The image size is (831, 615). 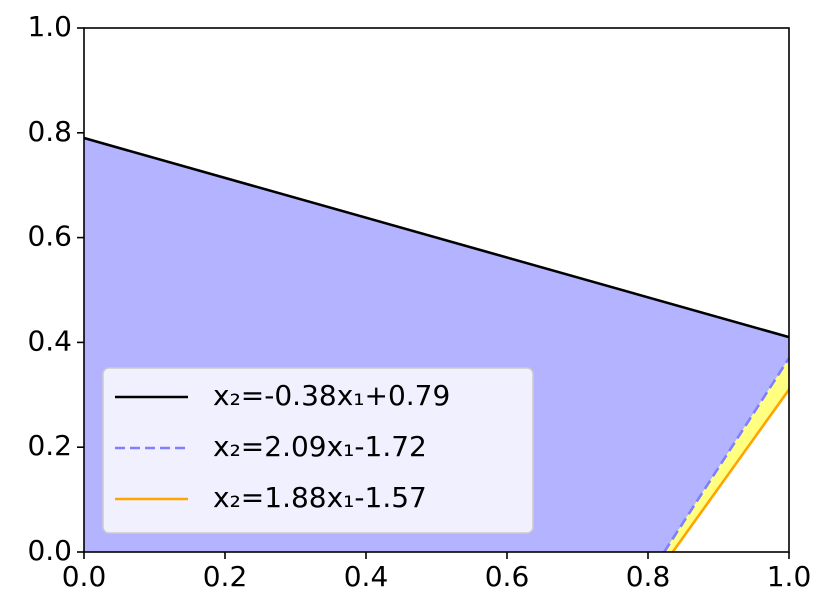 I want to click on legend-label: x₂=1.88x₁-1.57, so click(x=320, y=497).